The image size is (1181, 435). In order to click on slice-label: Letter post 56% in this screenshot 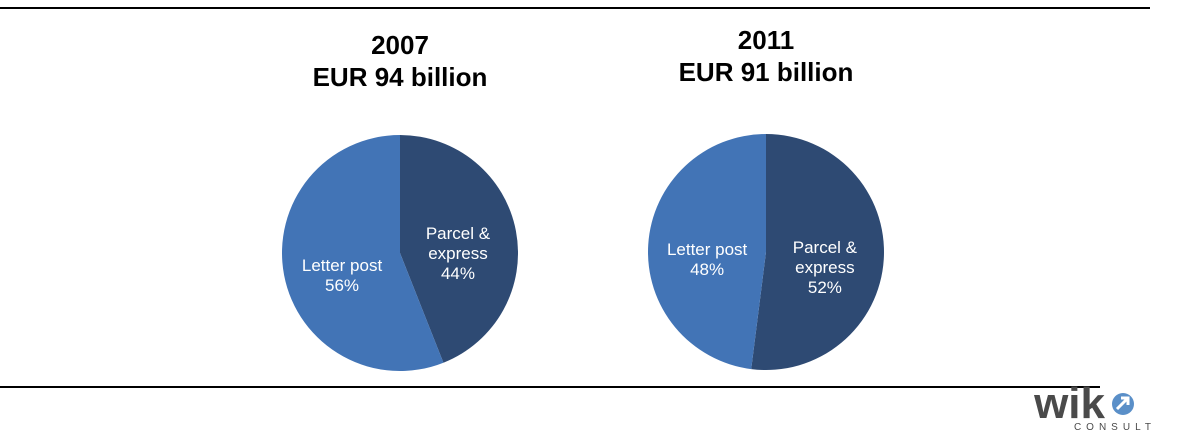, I will do `click(342, 276)`.